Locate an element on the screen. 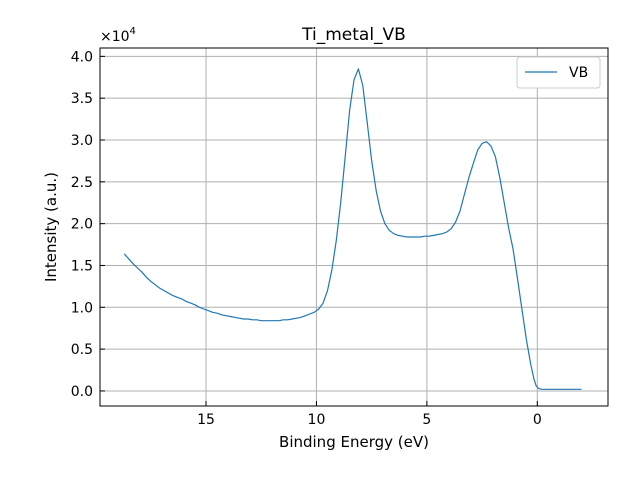 The height and width of the screenshot is (480, 640). y-scale-power: 4 is located at coordinates (133, 31).